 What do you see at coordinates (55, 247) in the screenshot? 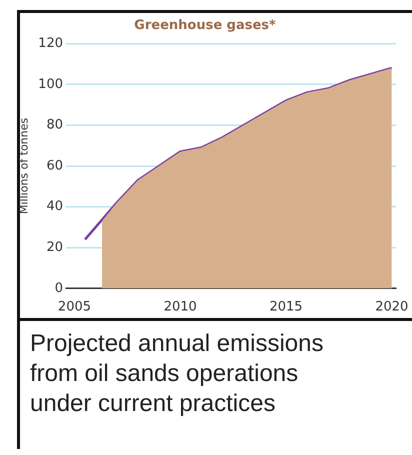
I see `y-tick-label: 20` at bounding box center [55, 247].